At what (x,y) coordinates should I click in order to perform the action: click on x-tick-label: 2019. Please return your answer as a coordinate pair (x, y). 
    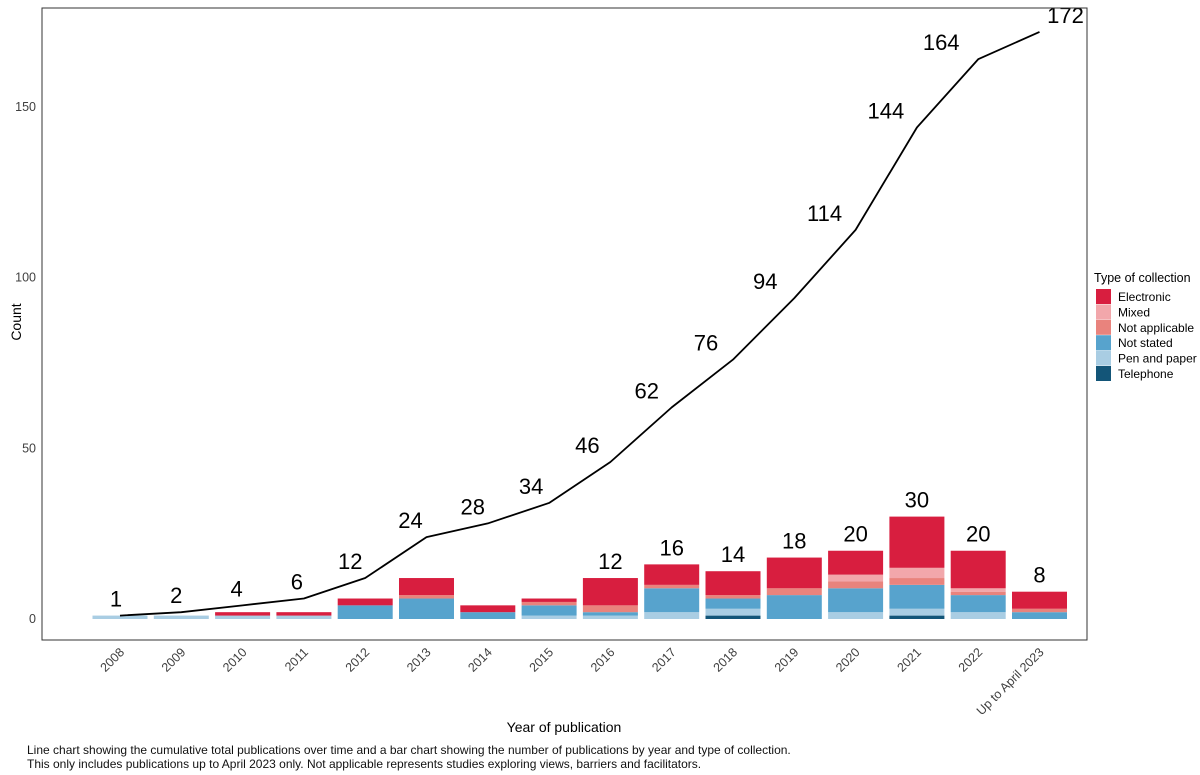
    Looking at the image, I should click on (787, 660).